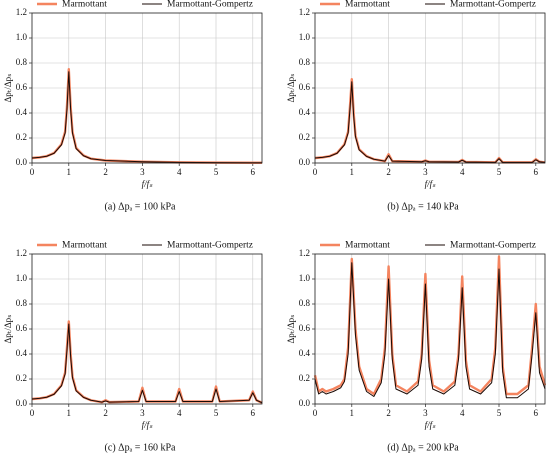 This screenshot has height=454, width=546. Describe the element at coordinates (423, 447) in the screenshot. I see `caption: (d) Δpₐ = 200 kPa` at that location.